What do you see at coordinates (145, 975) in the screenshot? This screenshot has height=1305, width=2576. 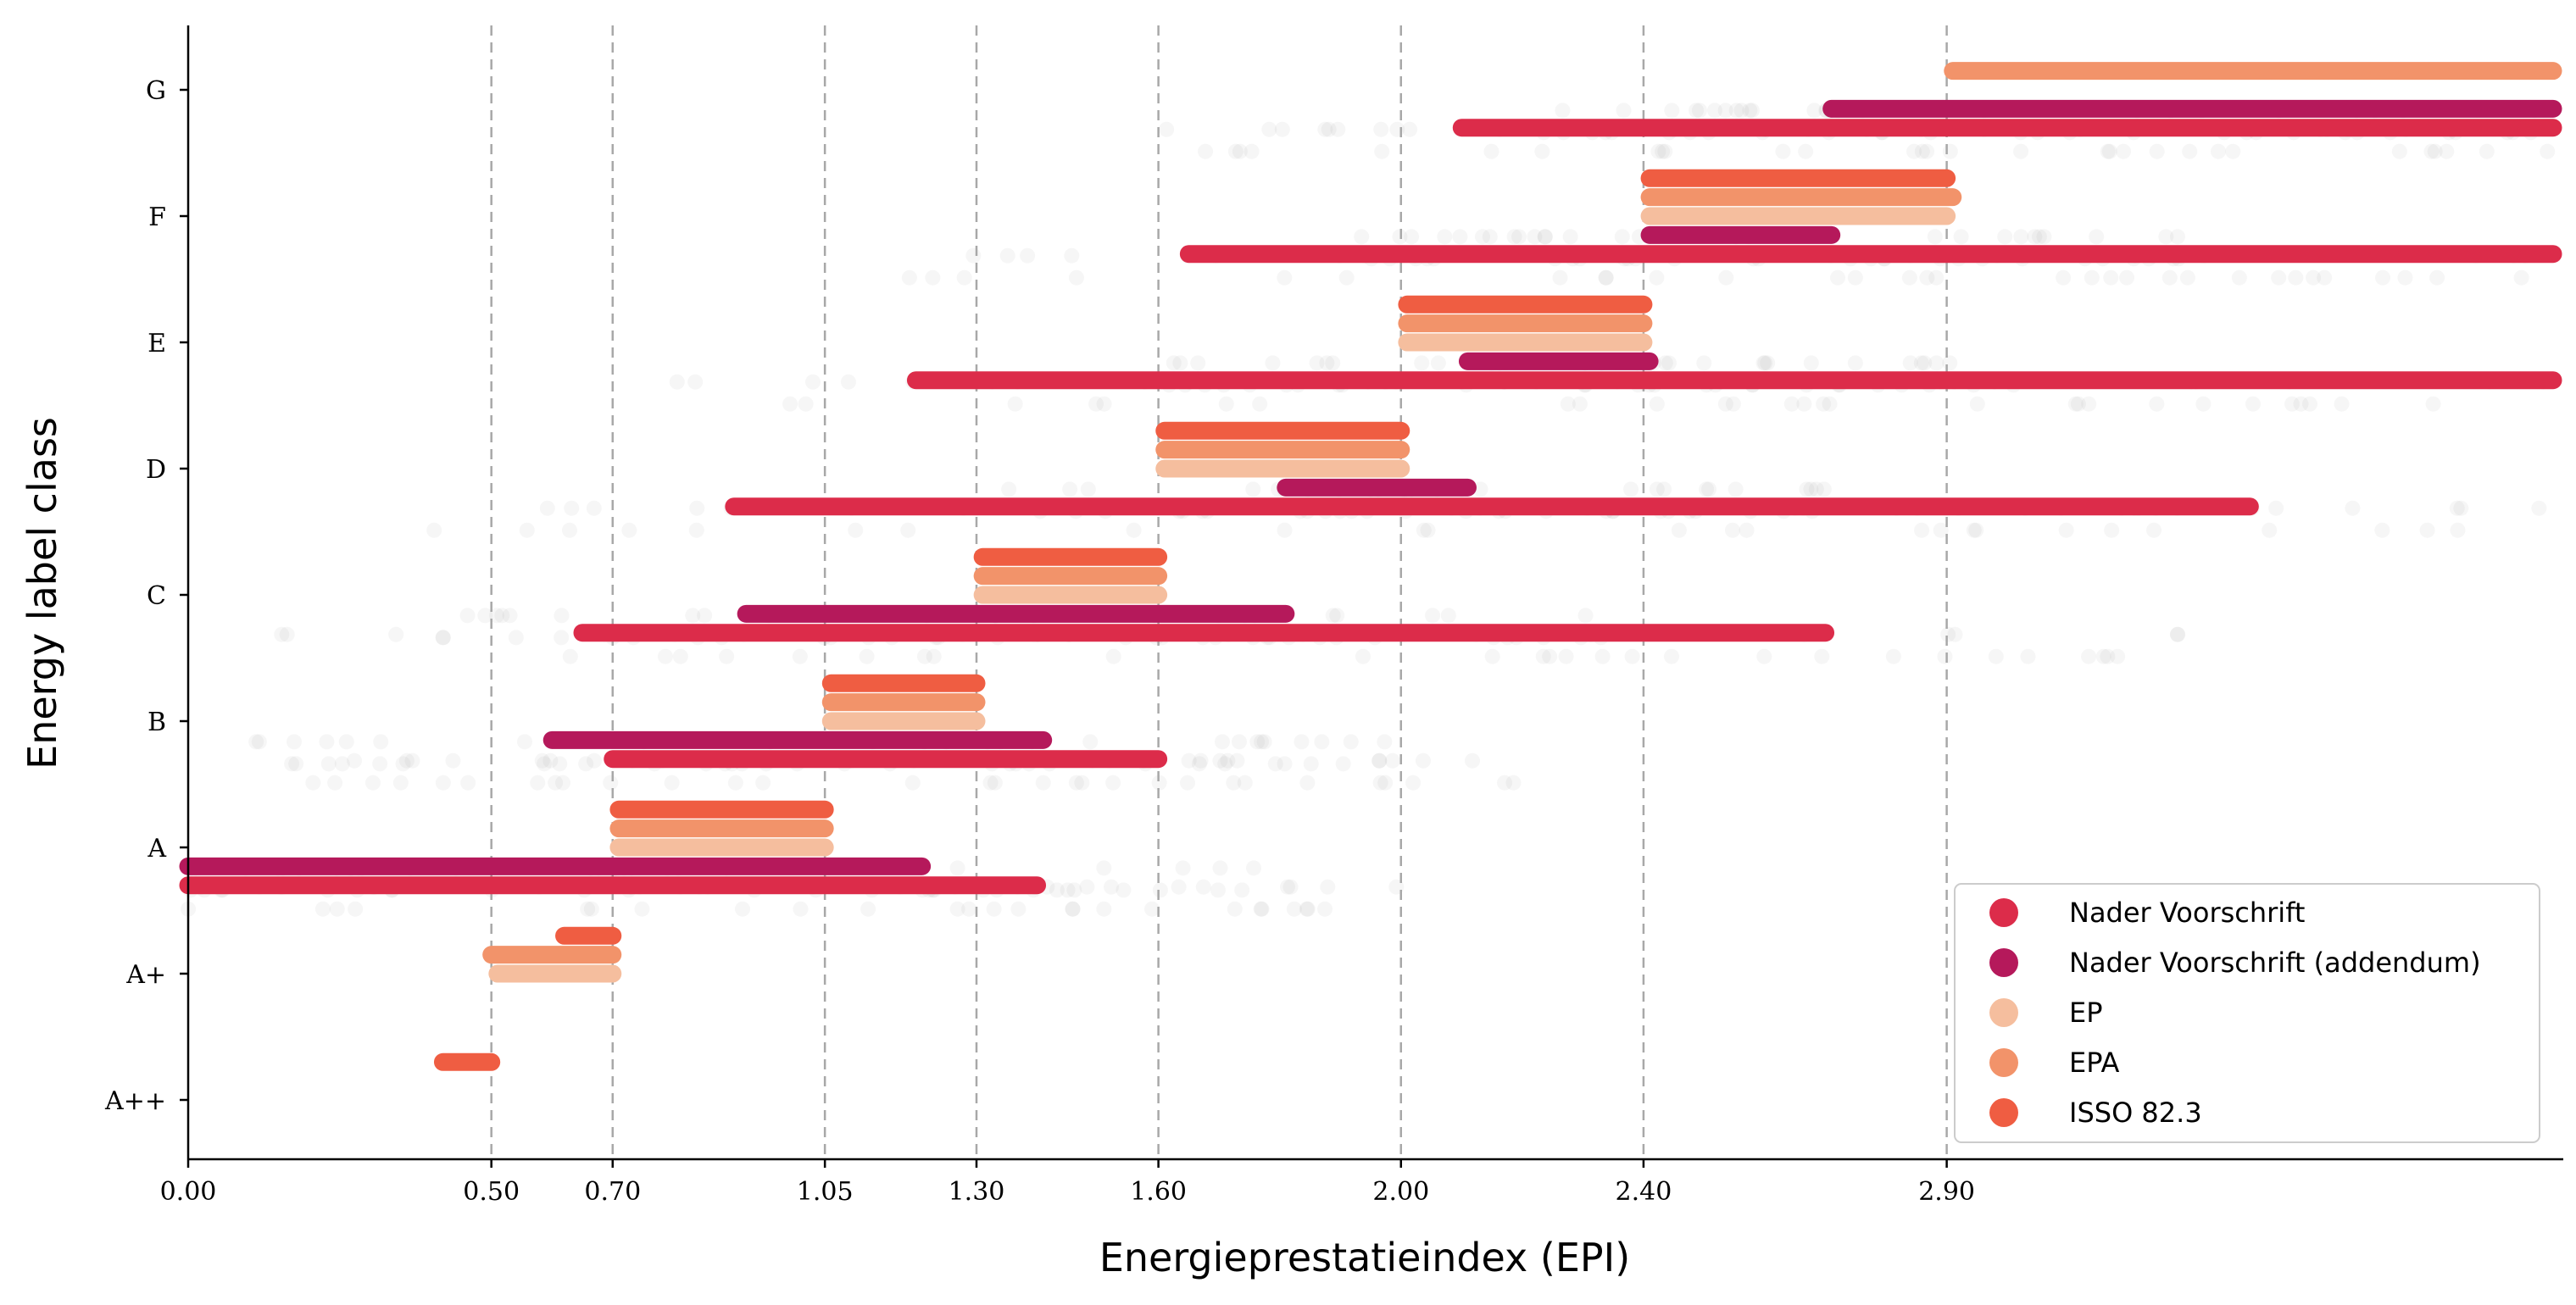 I see `y-tick-label: A+` at bounding box center [145, 975].